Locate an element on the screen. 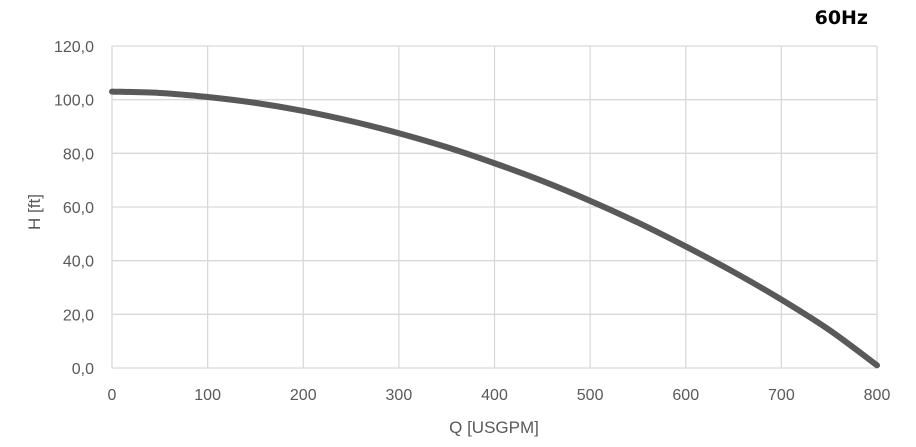 This screenshot has width=916, height=447. y-tick-label: 0,0 is located at coordinates (83, 369).